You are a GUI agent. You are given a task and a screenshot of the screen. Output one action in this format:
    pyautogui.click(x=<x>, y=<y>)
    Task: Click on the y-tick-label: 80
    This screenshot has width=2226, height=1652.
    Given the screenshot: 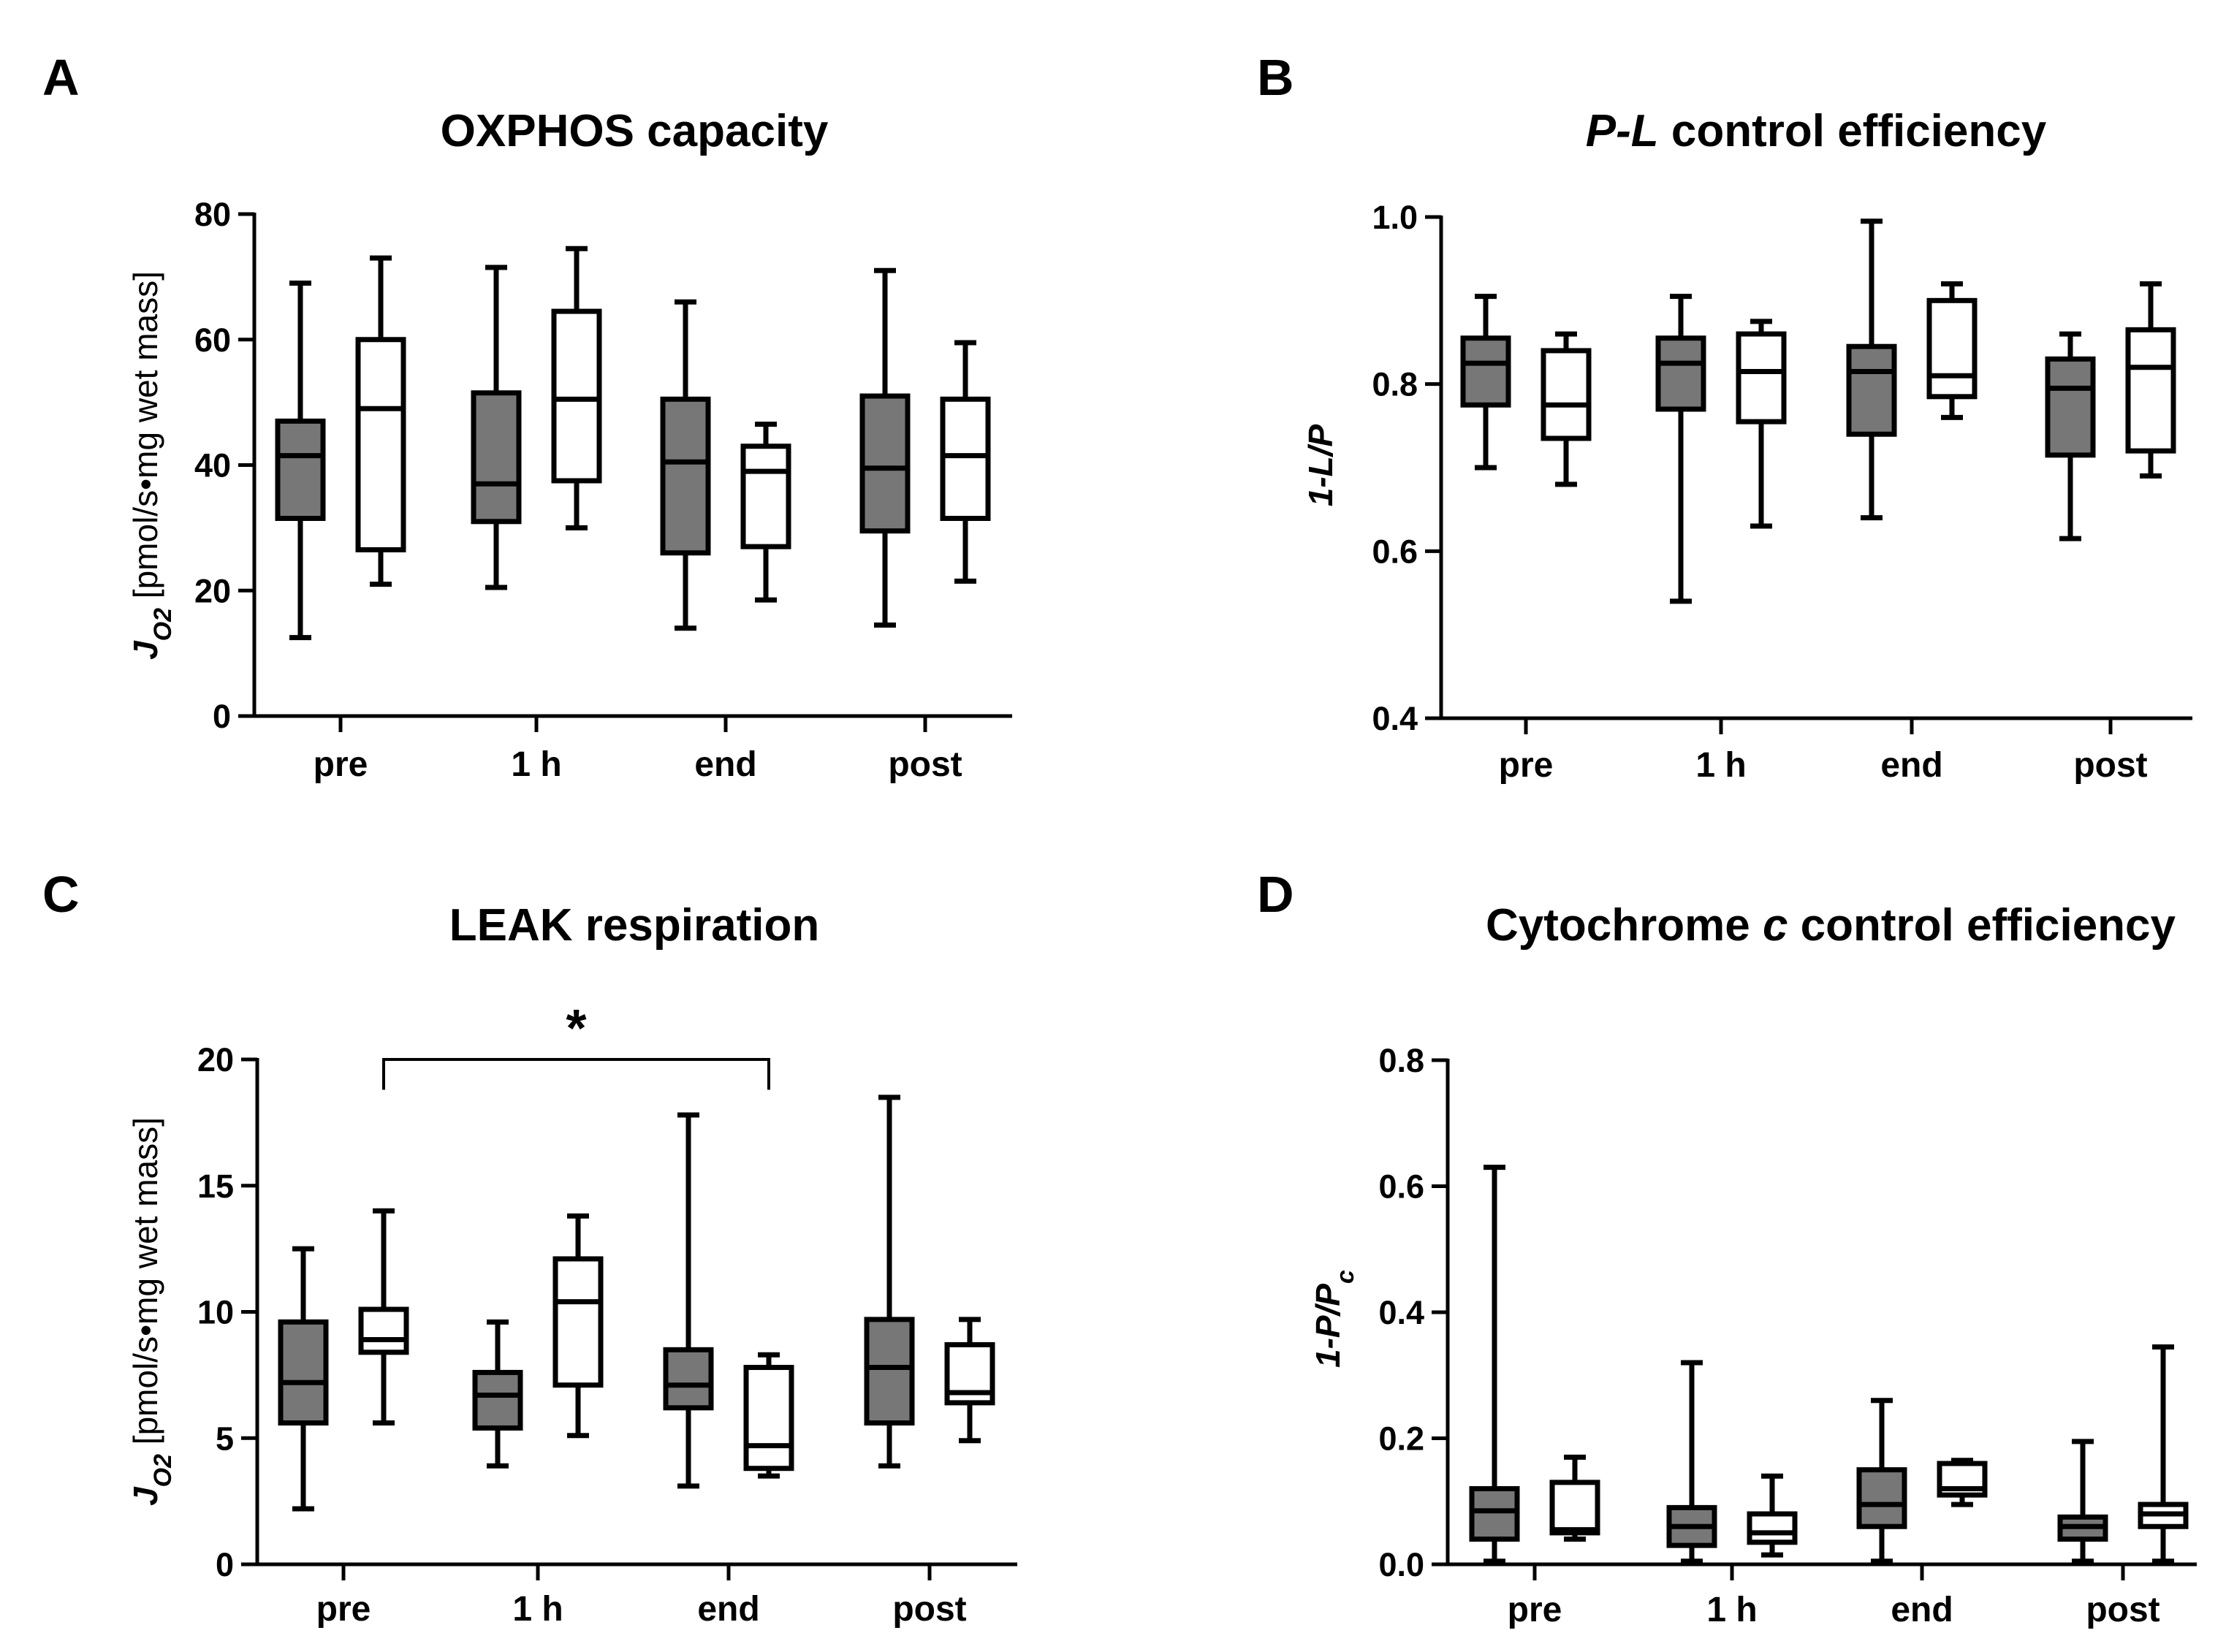 What is the action you would take?
    pyautogui.click(x=212, y=214)
    